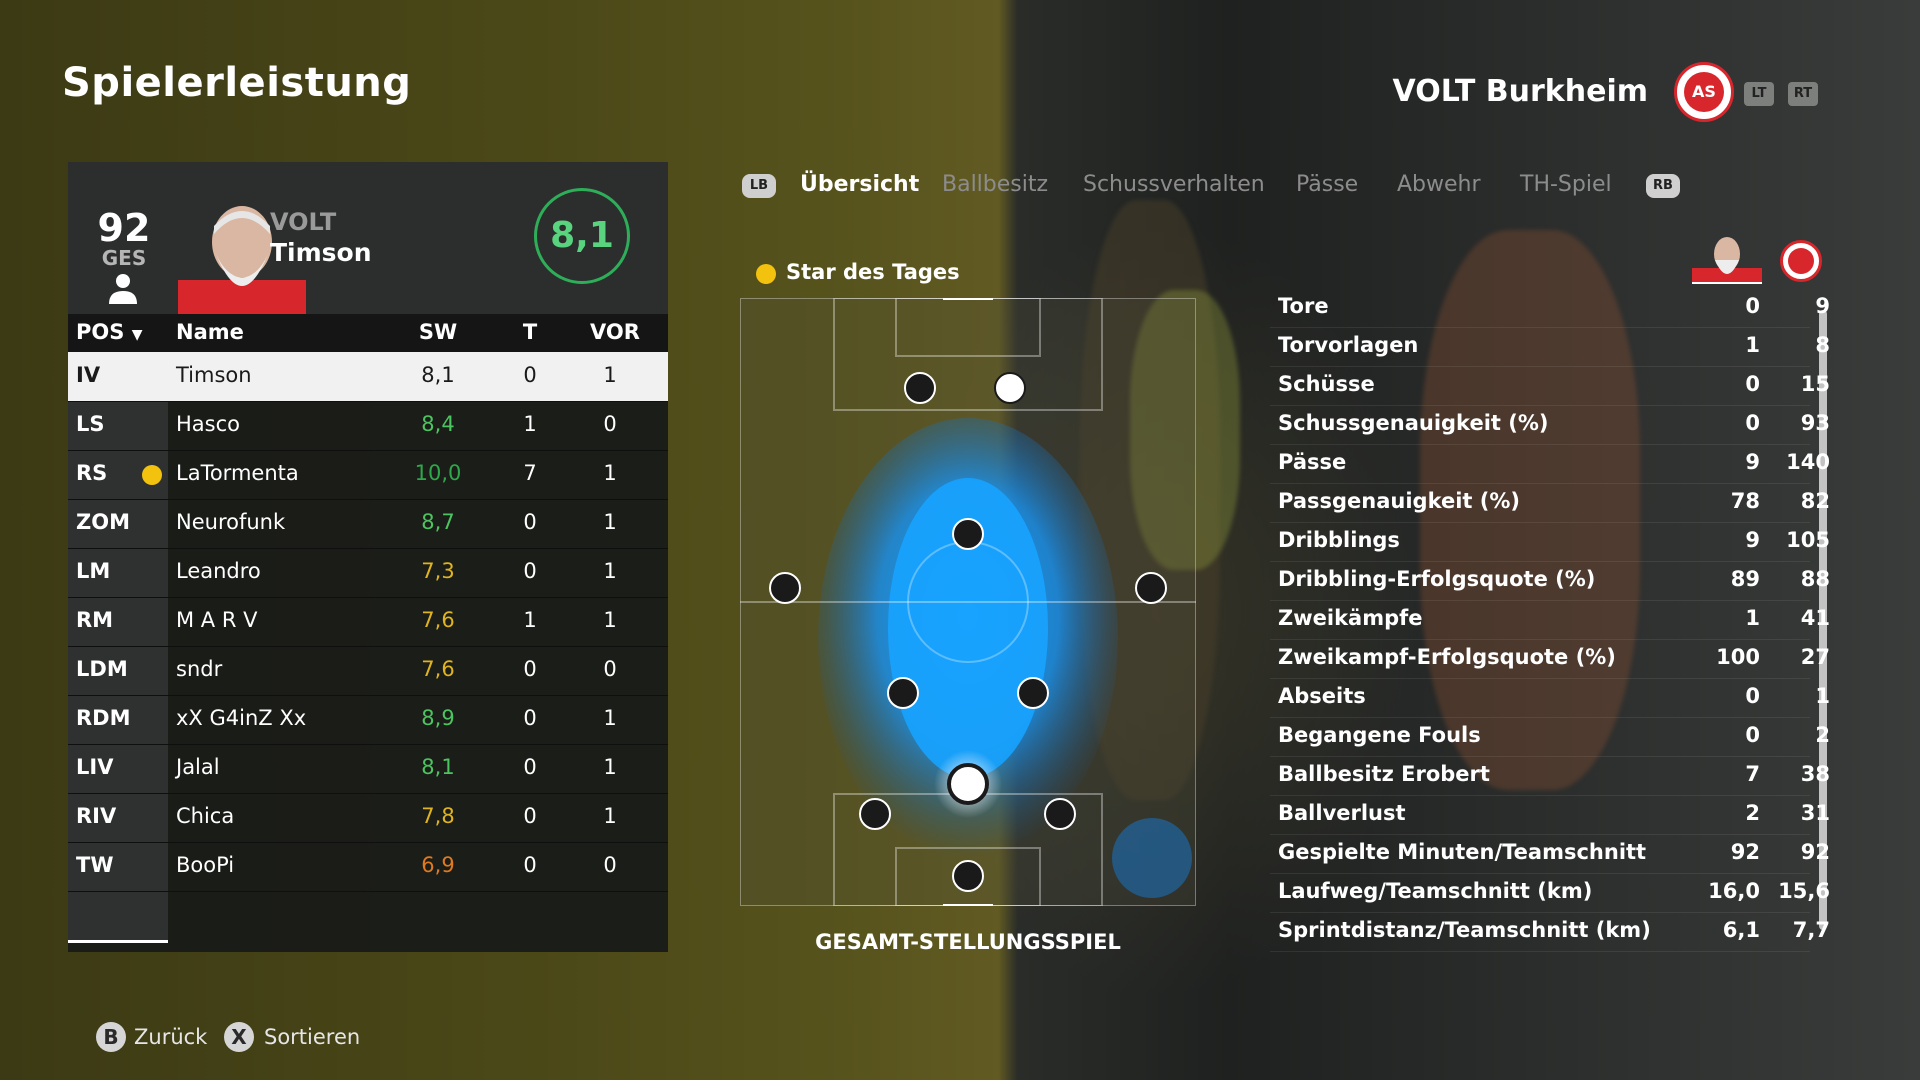  I want to click on player-card: 92 GES VOLT Timson 8,1, so click(368, 238).